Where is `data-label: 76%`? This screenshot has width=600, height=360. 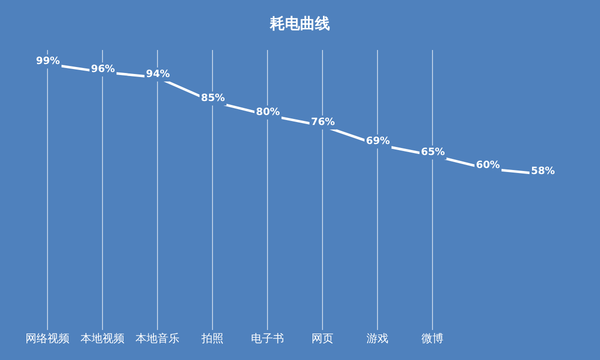
data-label: 76% is located at coordinates (323, 122).